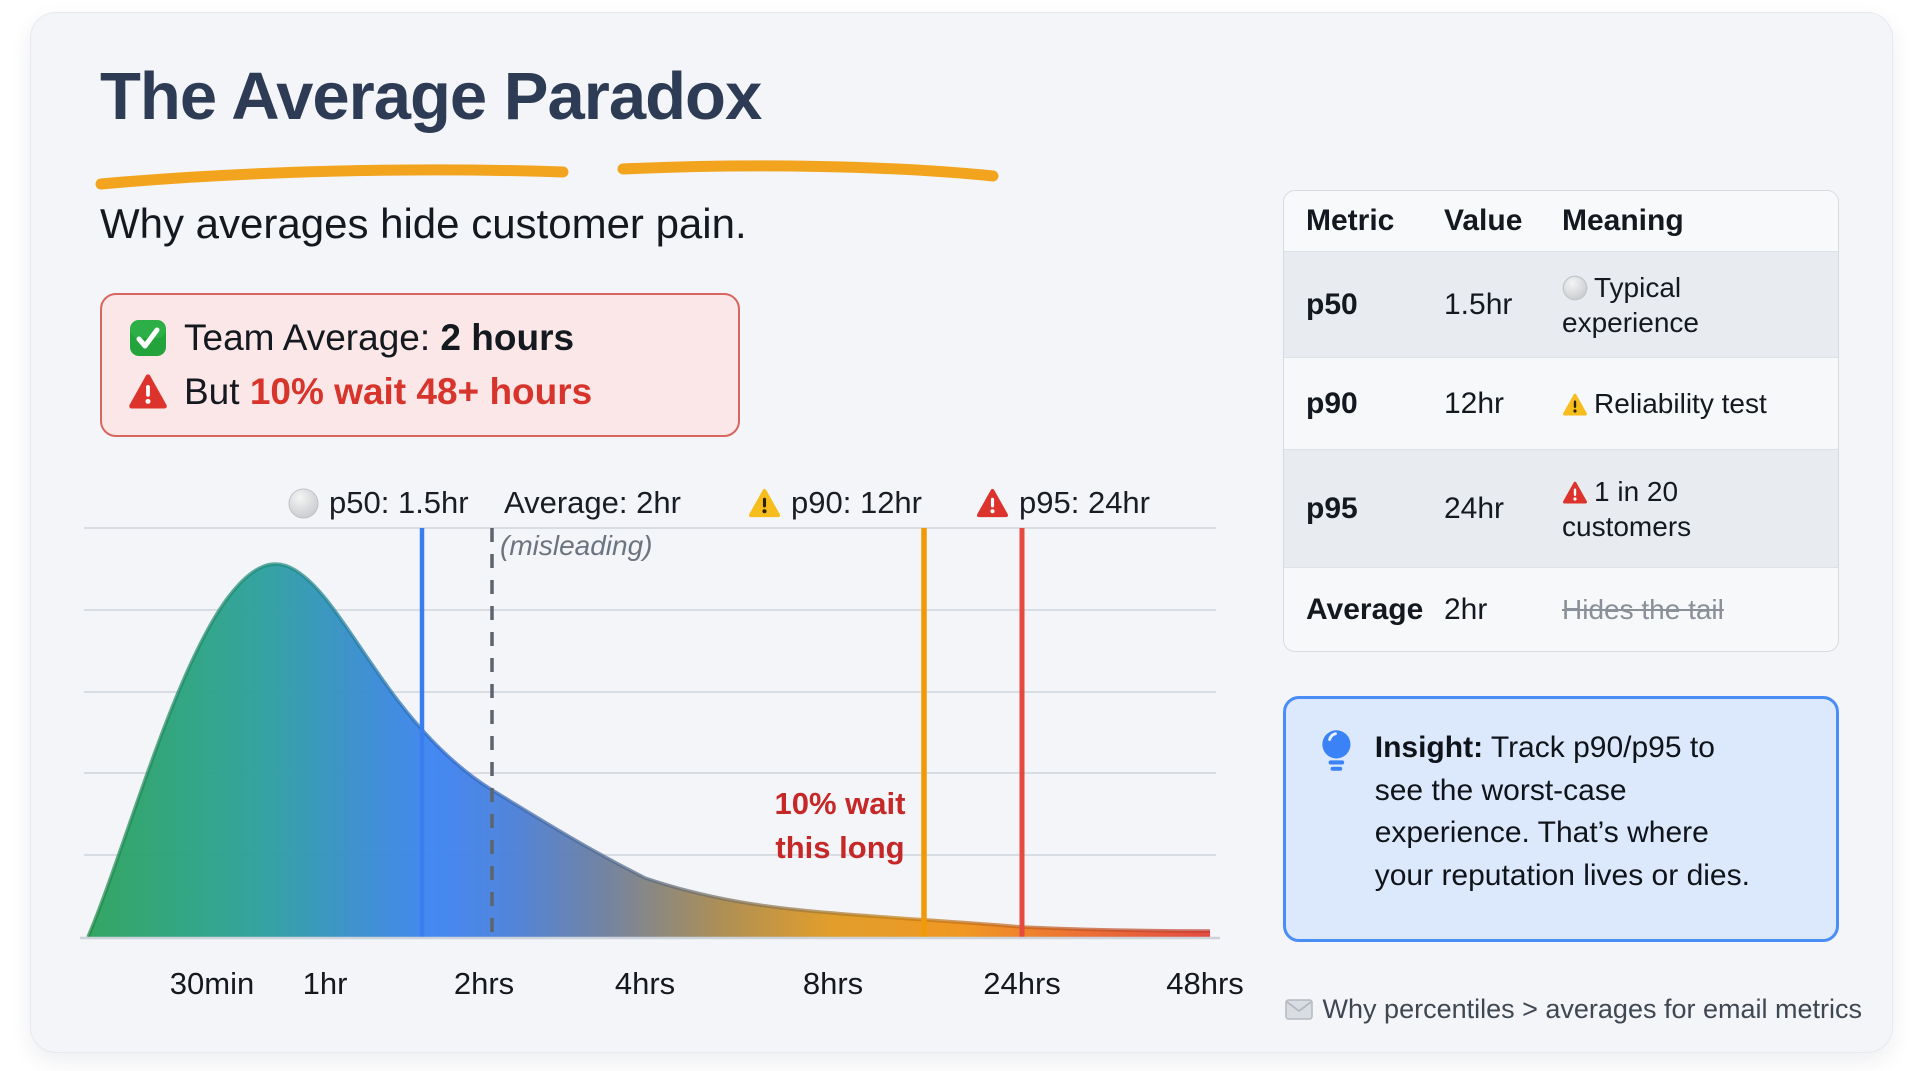 The height and width of the screenshot is (1071, 1920). I want to click on cell-value: 12hr, so click(1474, 403).